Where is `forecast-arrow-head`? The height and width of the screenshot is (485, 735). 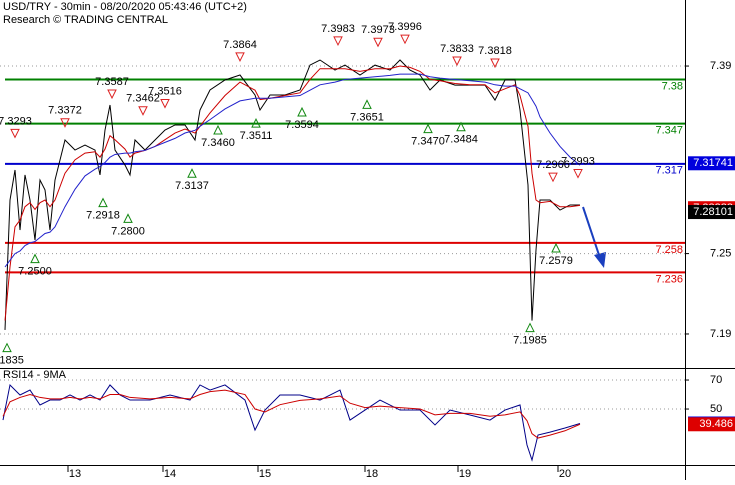
forecast-arrow-head is located at coordinates (600, 260).